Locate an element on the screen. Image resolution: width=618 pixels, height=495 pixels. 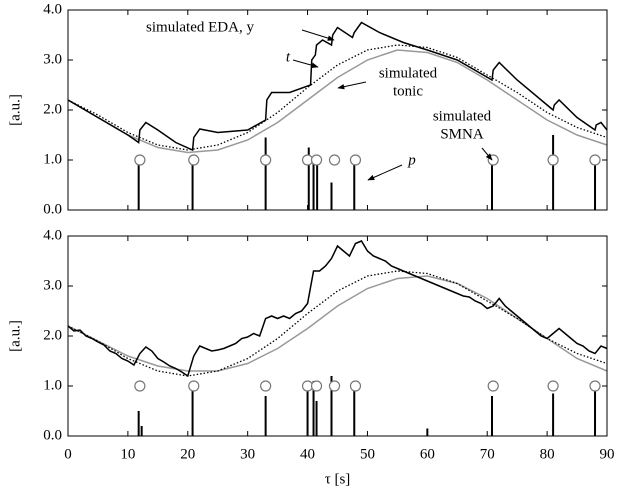
x-tick-label: 0 is located at coordinates (68, 454).